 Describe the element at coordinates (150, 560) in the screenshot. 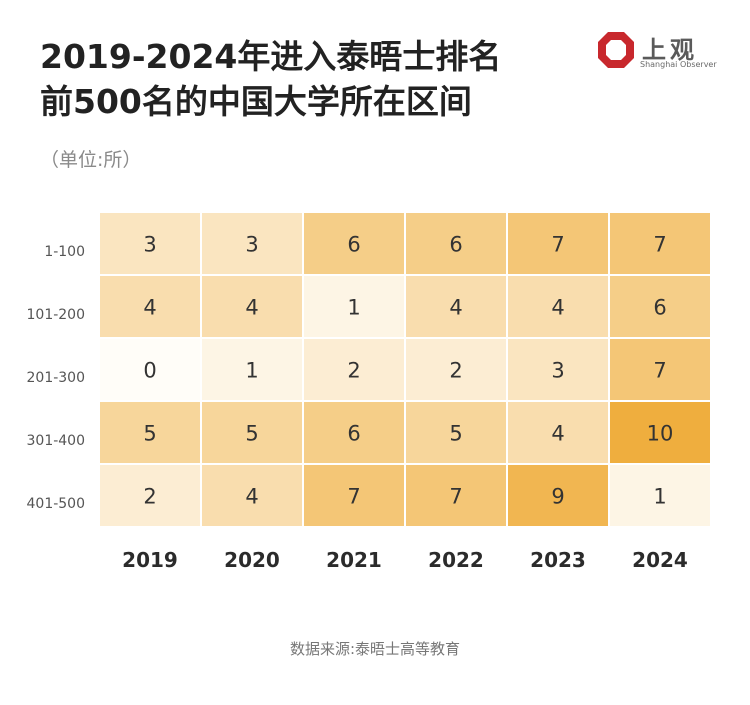

I see `x-tick-label: 2019` at that location.